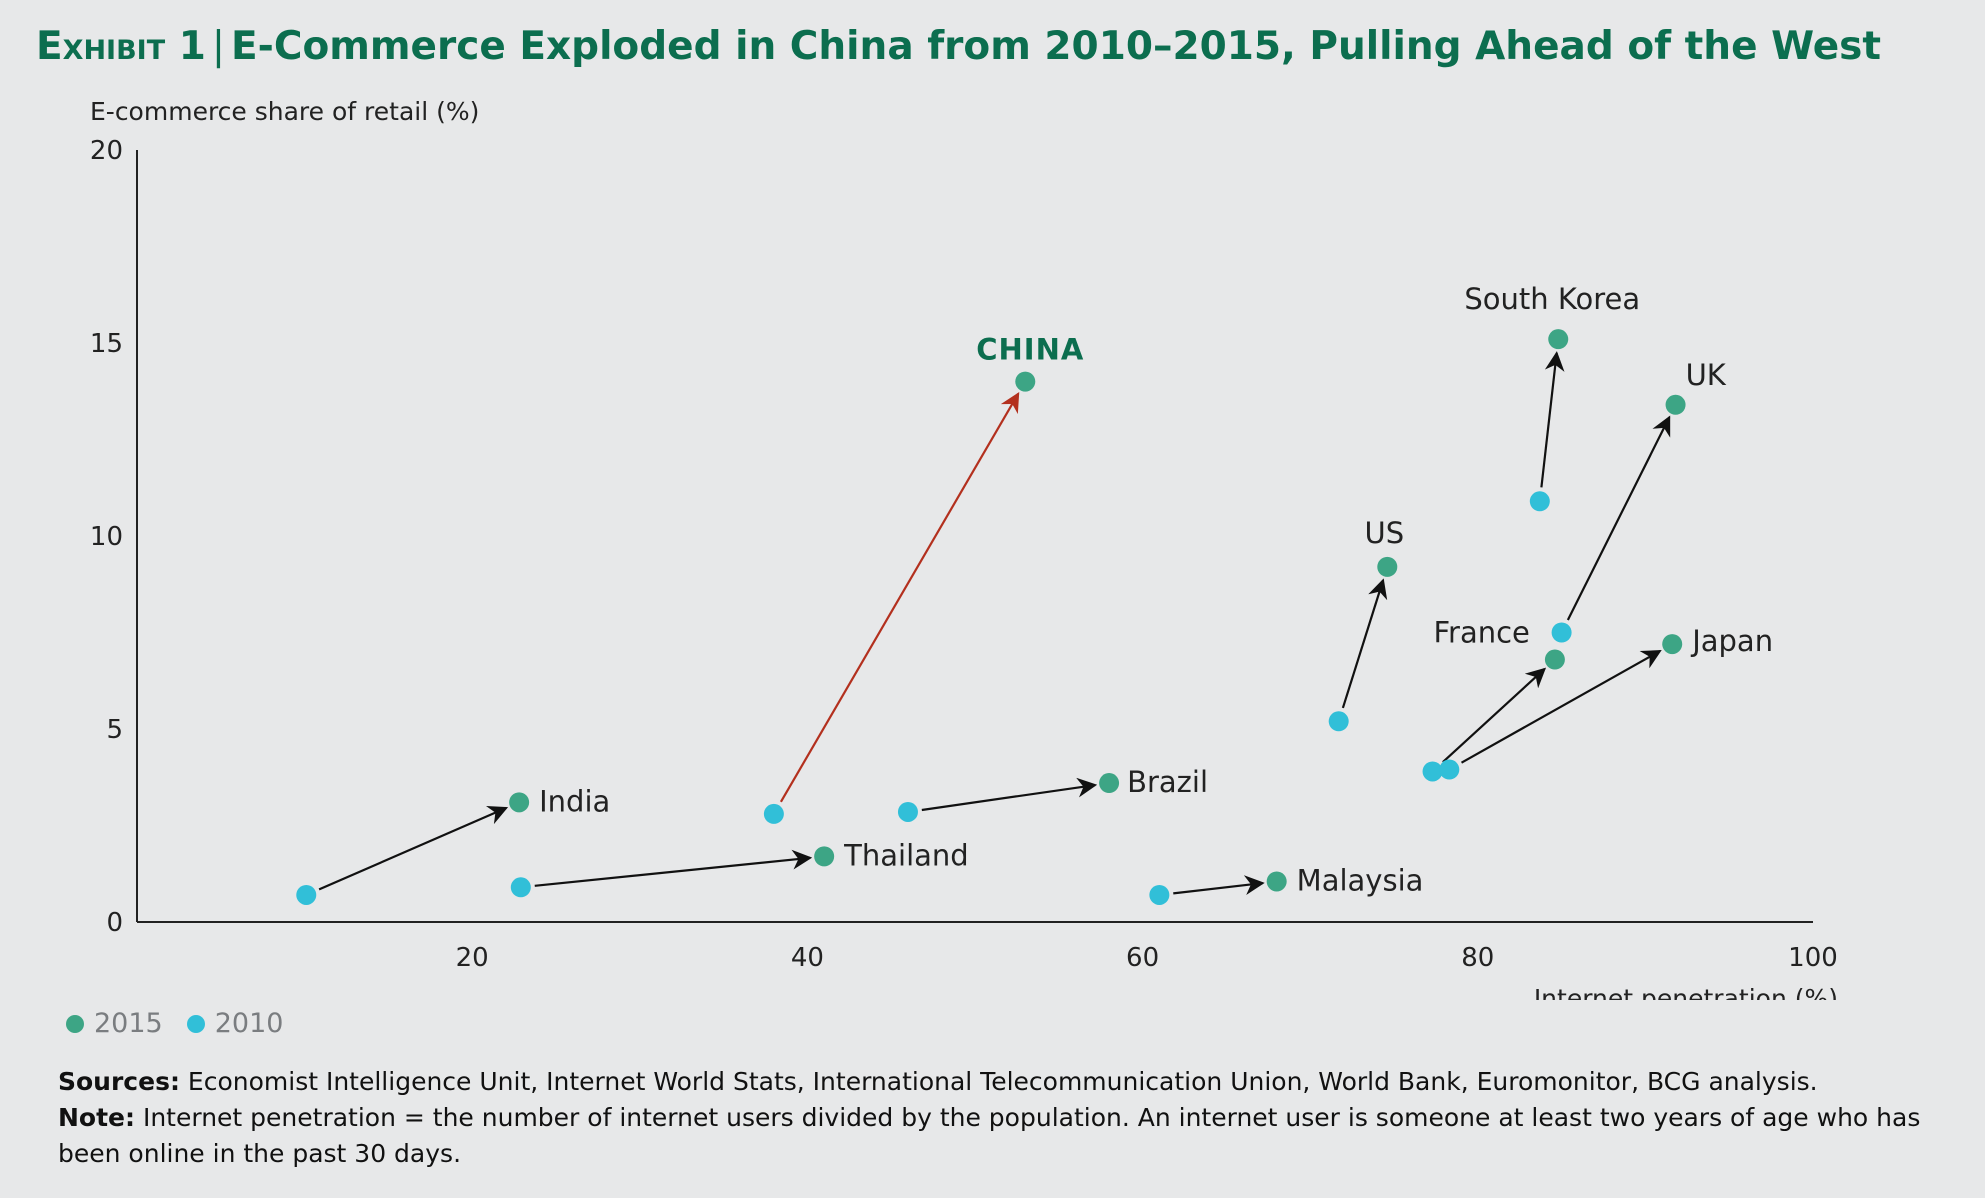 The image size is (1985, 1198). What do you see at coordinates (1364, 643) in the screenshot?
I see `arrow-us` at bounding box center [1364, 643].